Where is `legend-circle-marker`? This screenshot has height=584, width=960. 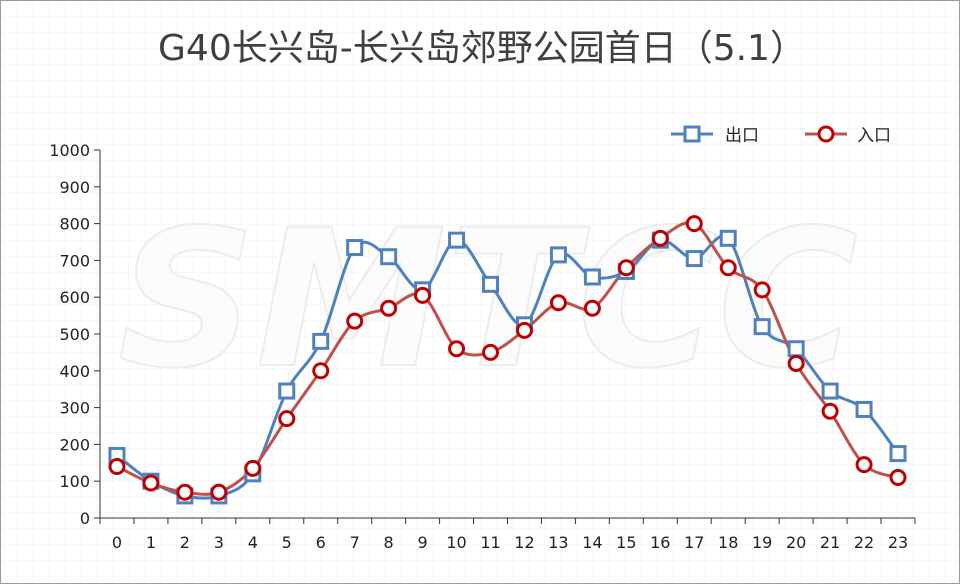
legend-circle-marker is located at coordinates (826, 134).